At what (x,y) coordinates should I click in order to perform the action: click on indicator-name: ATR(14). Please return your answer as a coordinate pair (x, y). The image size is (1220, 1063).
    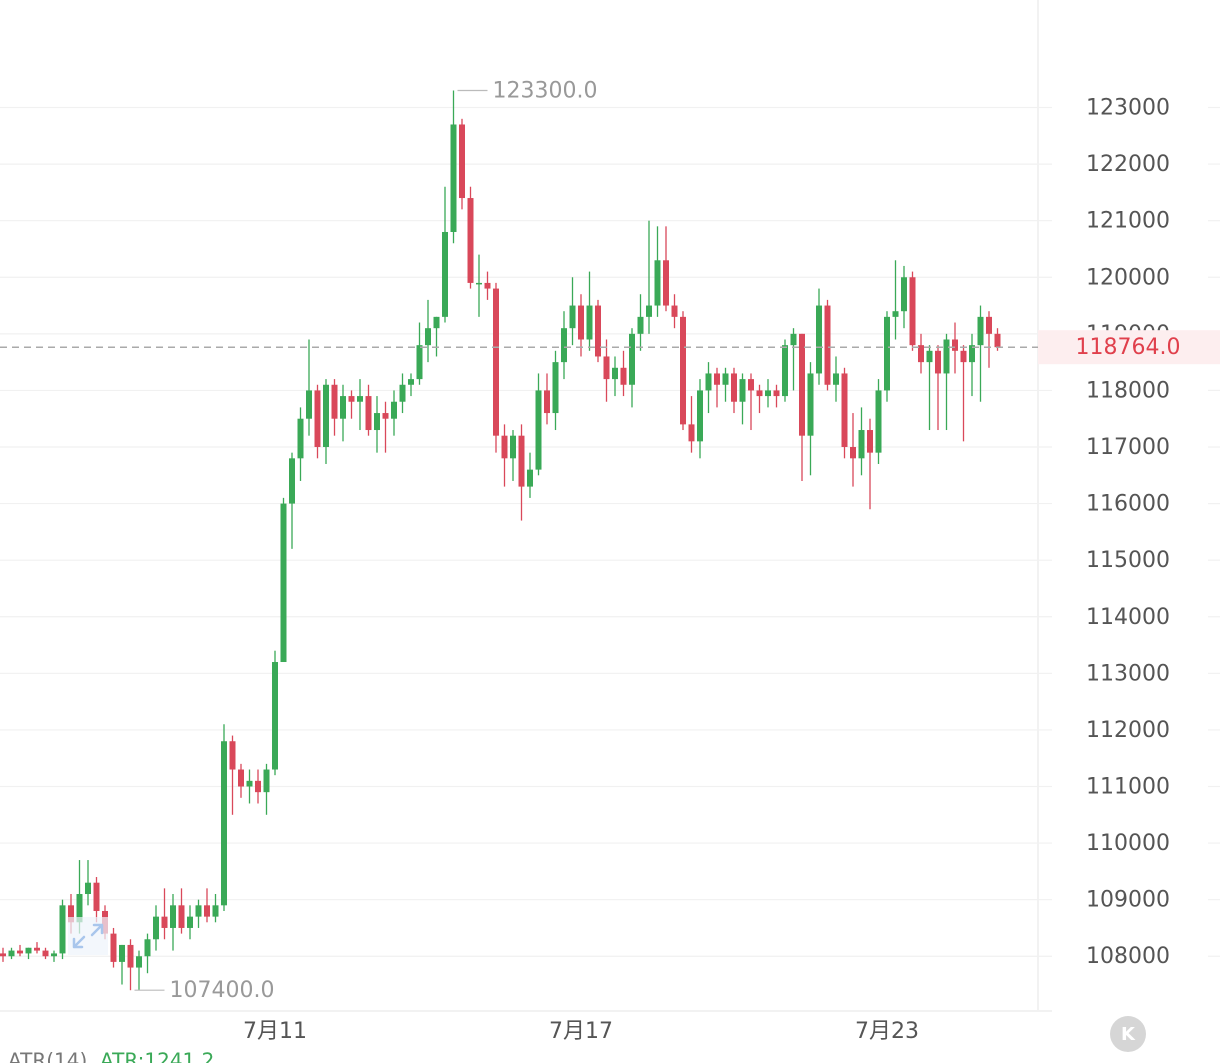
    Looking at the image, I should click on (47, 1056).